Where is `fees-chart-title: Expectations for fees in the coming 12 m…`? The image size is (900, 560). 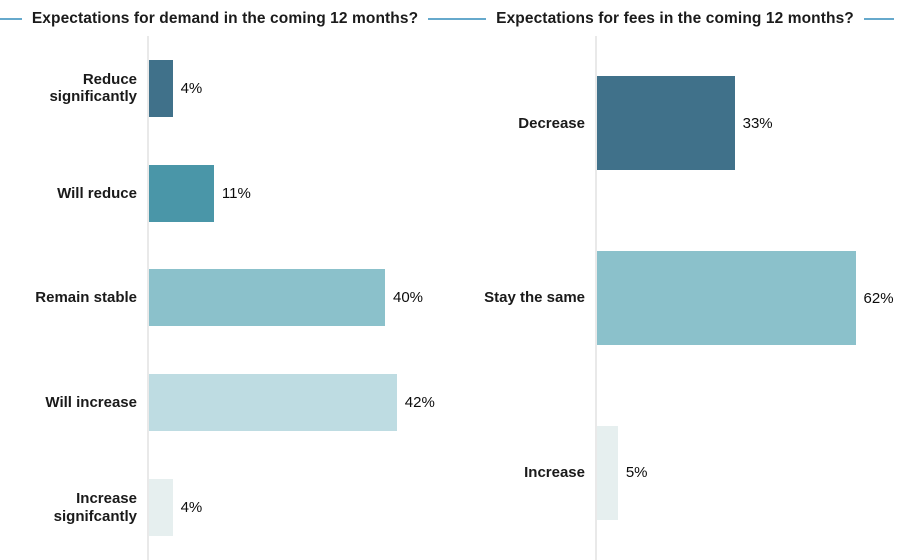
fees-chart-title: Expectations for fees in the coming 12 m… is located at coordinates (675, 18).